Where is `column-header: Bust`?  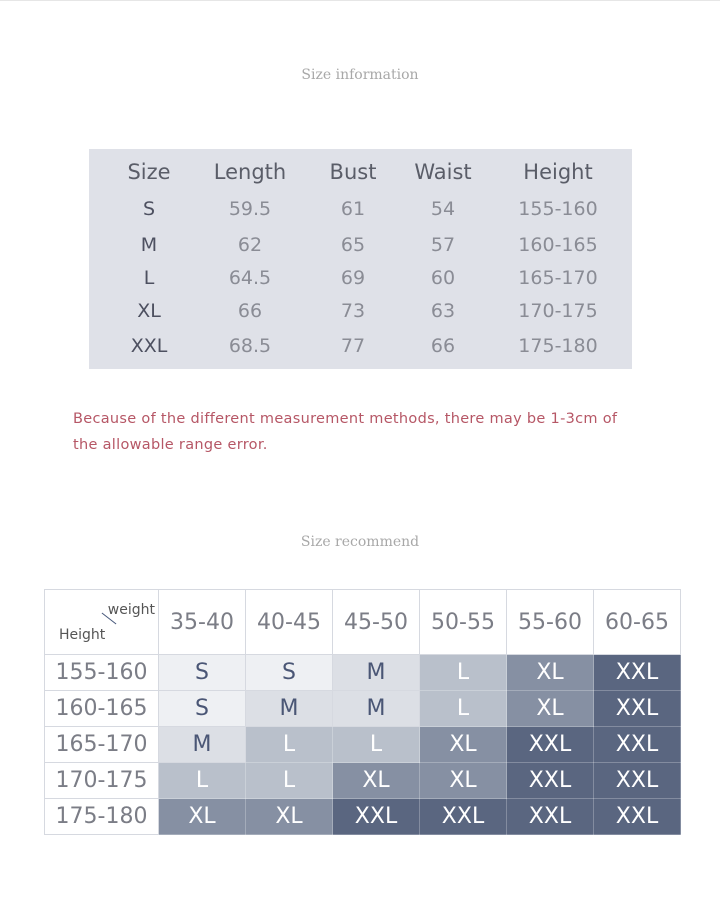 column-header: Bust is located at coordinates (353, 172).